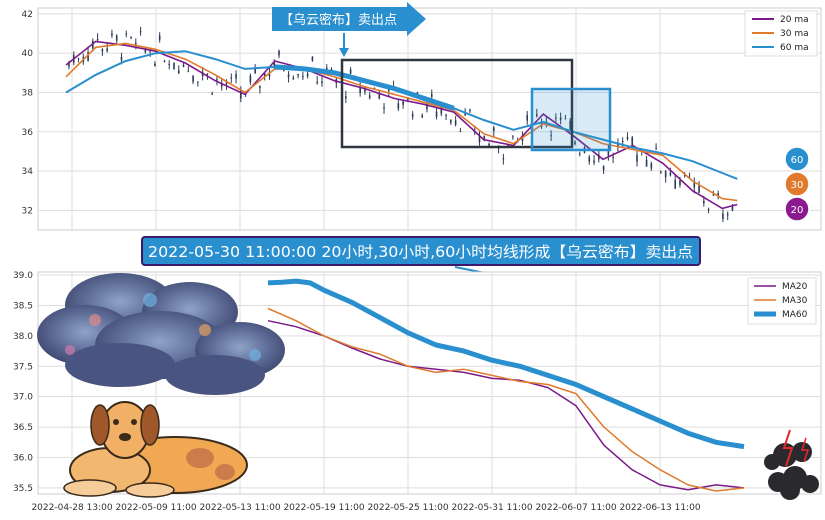 The image size is (825, 520). I want to click on top-y-tick-label: 42, so click(27, 15).